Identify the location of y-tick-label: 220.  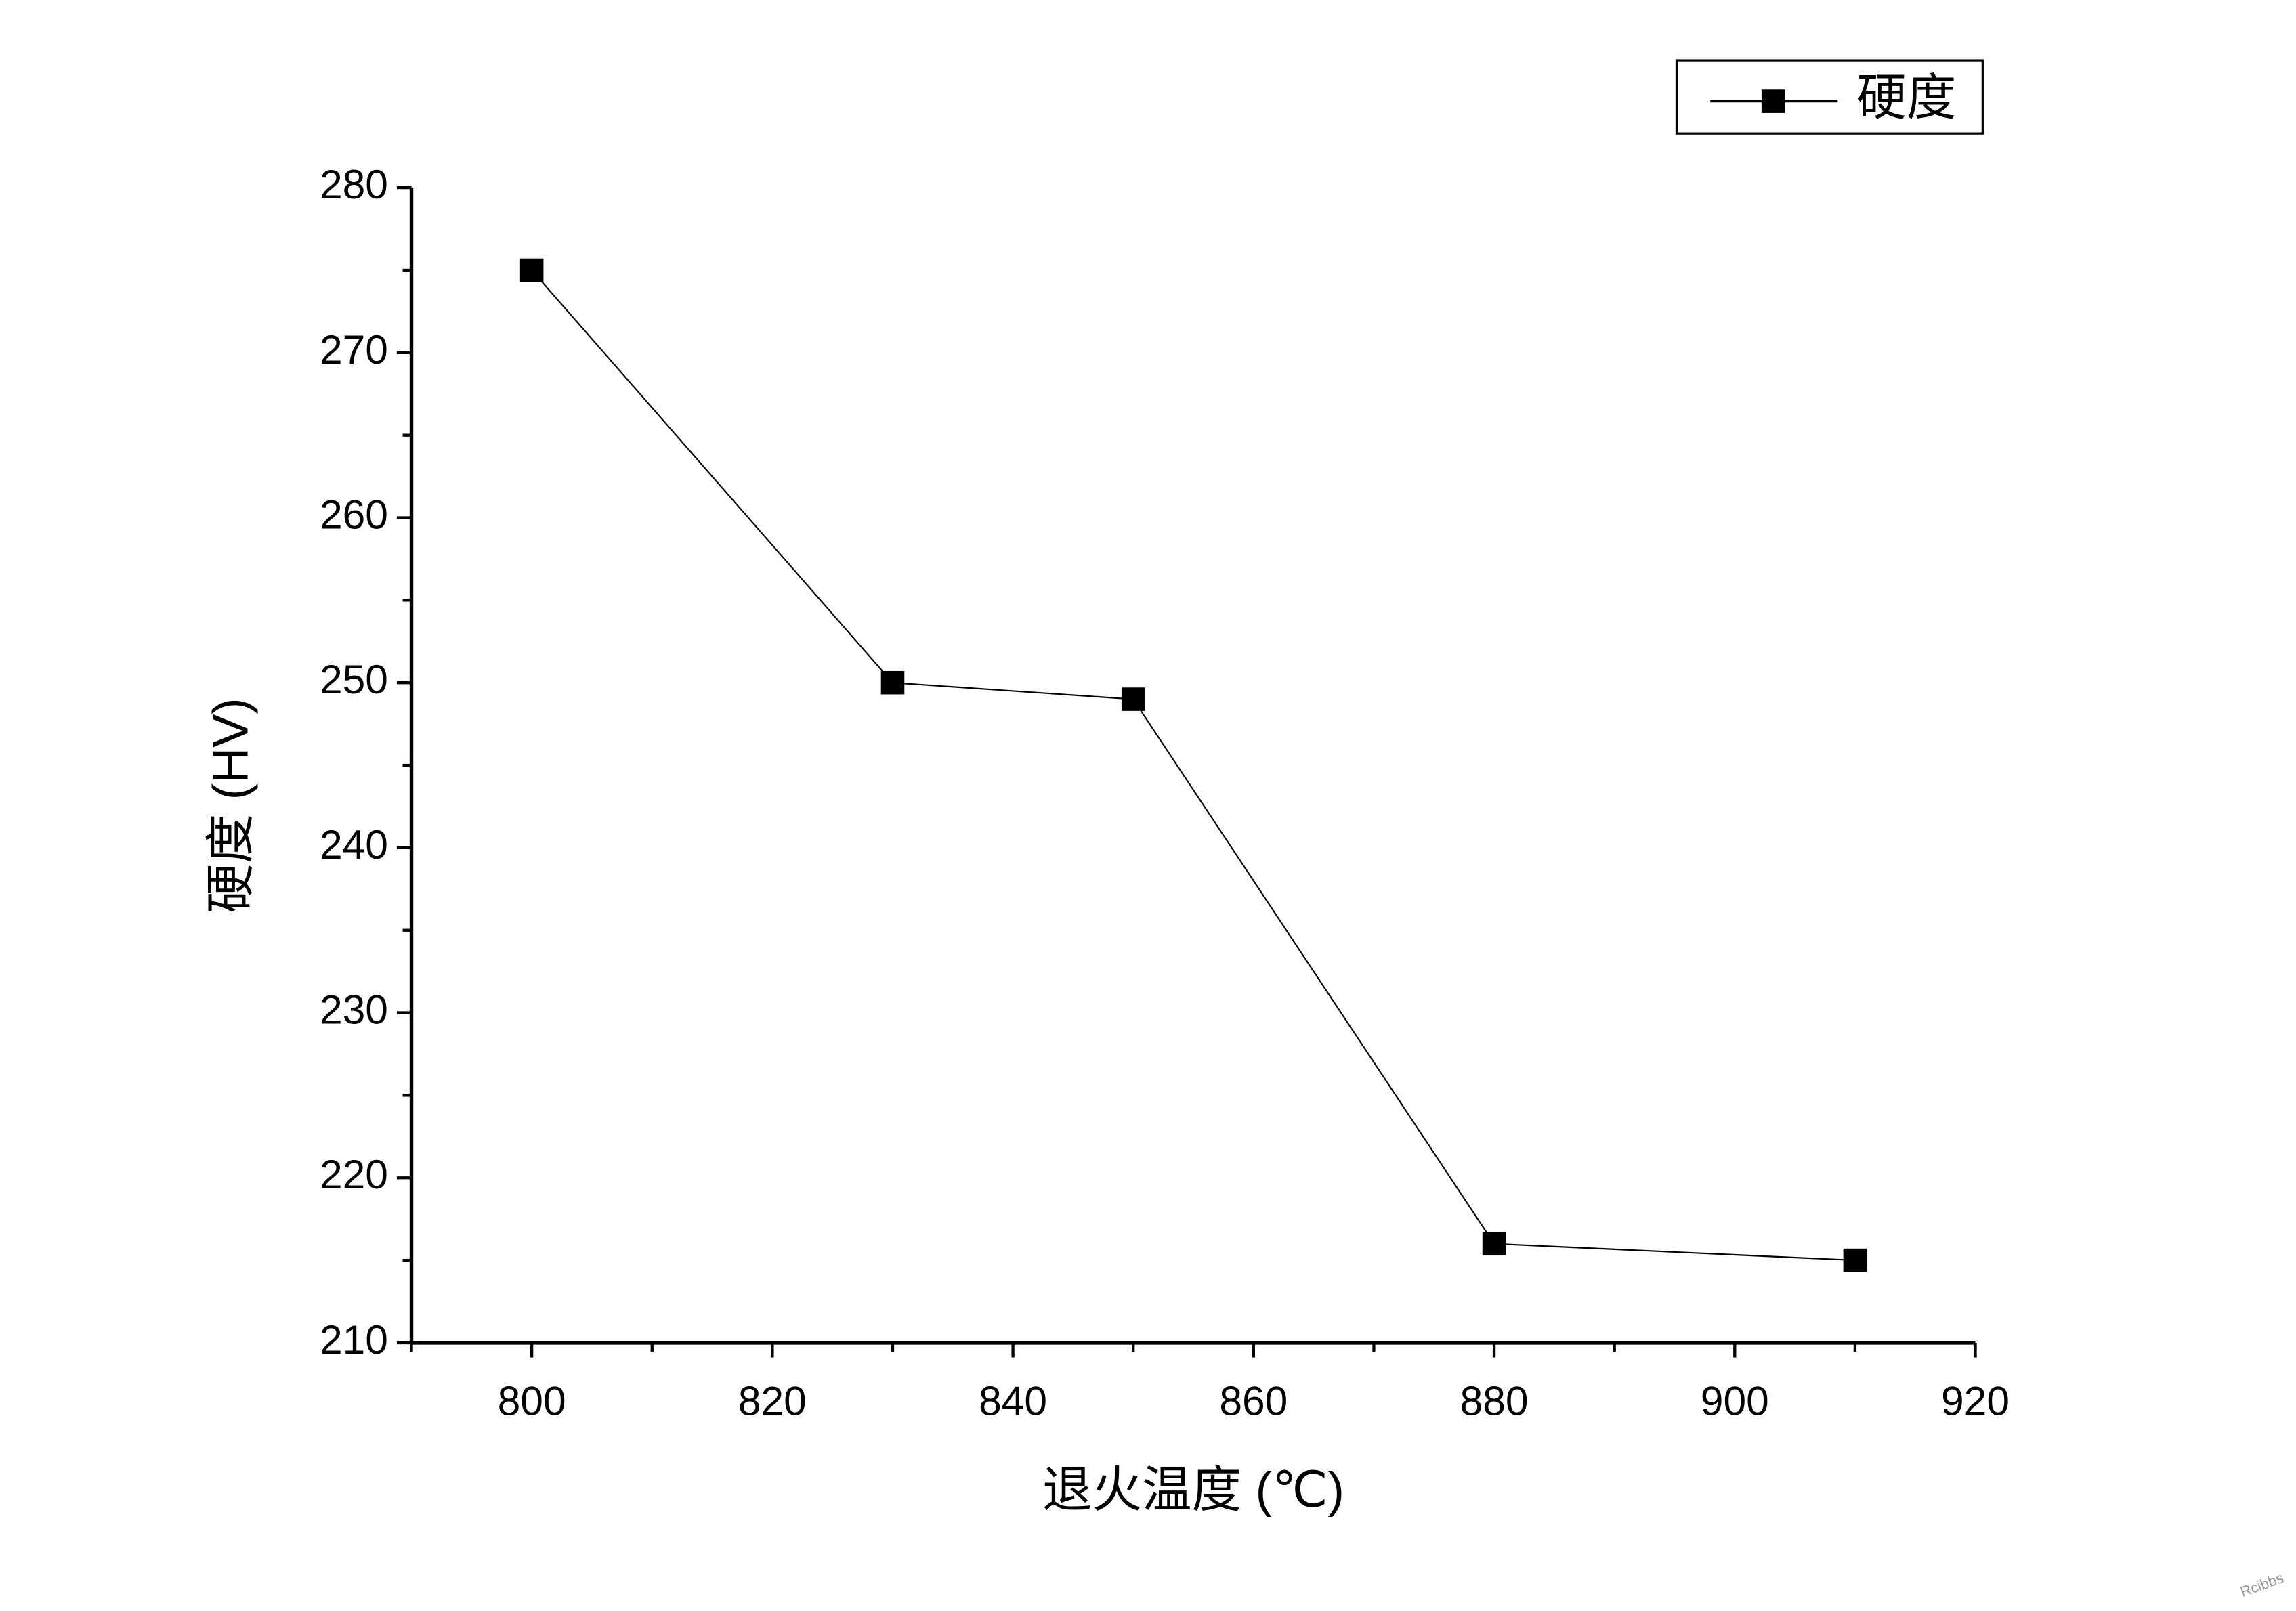
(354, 1174).